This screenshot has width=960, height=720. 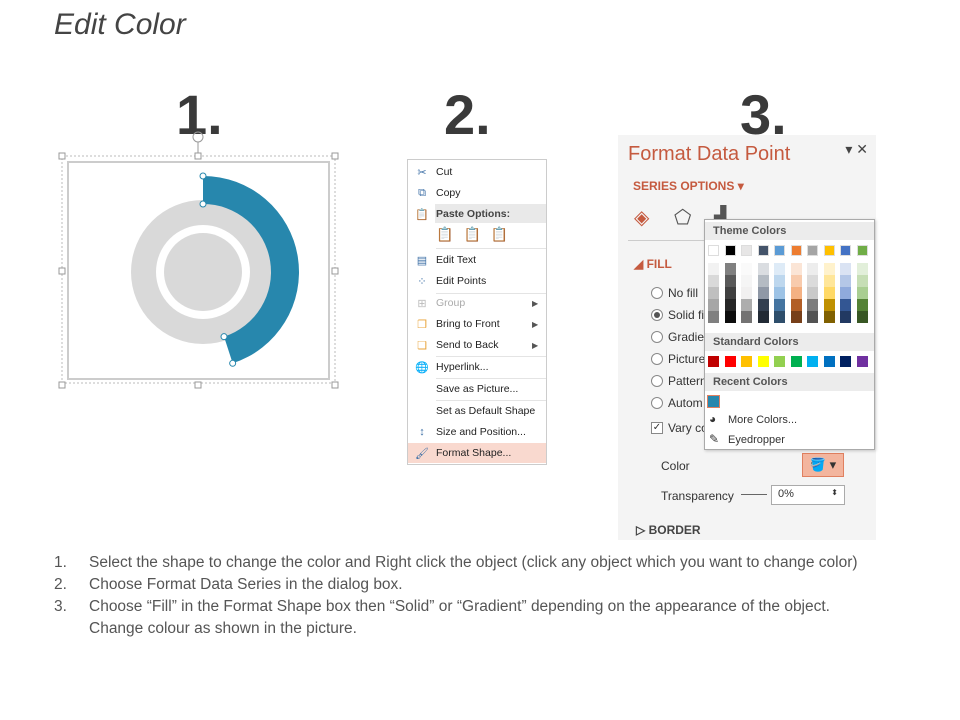 I want to click on paste-picture-icon: 📋, so click(x=499, y=234).